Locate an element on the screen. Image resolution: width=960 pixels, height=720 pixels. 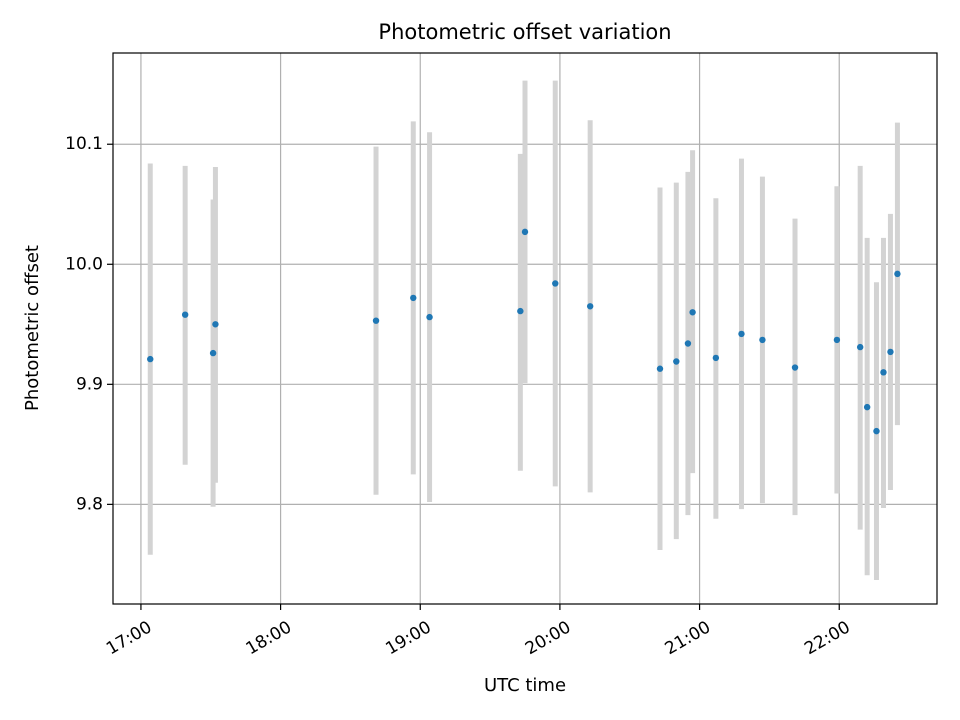
y-axis-title: Photometric offset is located at coordinates (32, 328).